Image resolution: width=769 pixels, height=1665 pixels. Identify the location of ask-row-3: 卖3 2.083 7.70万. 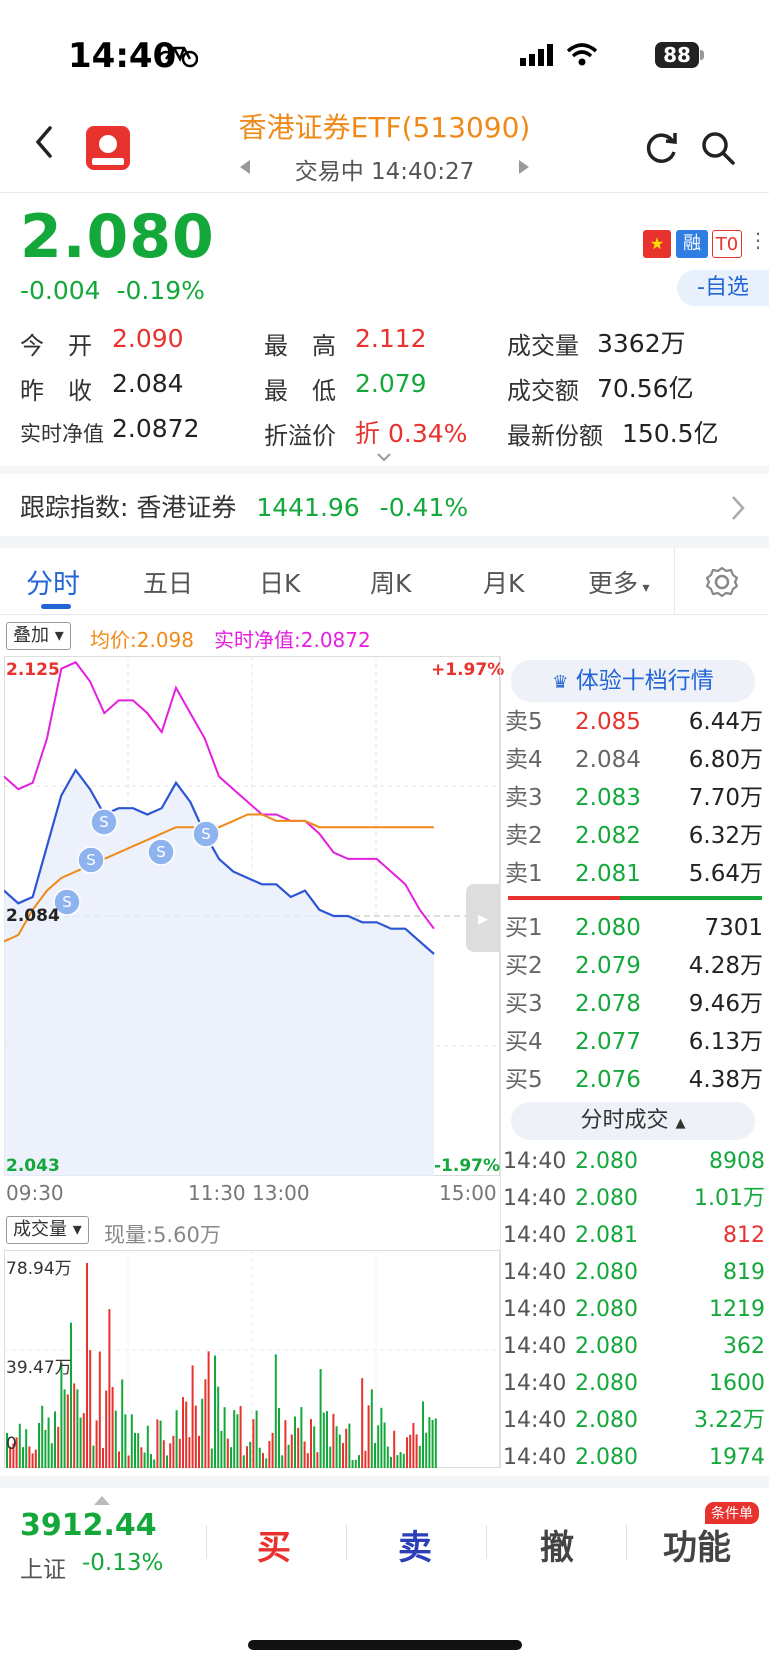
(634, 798).